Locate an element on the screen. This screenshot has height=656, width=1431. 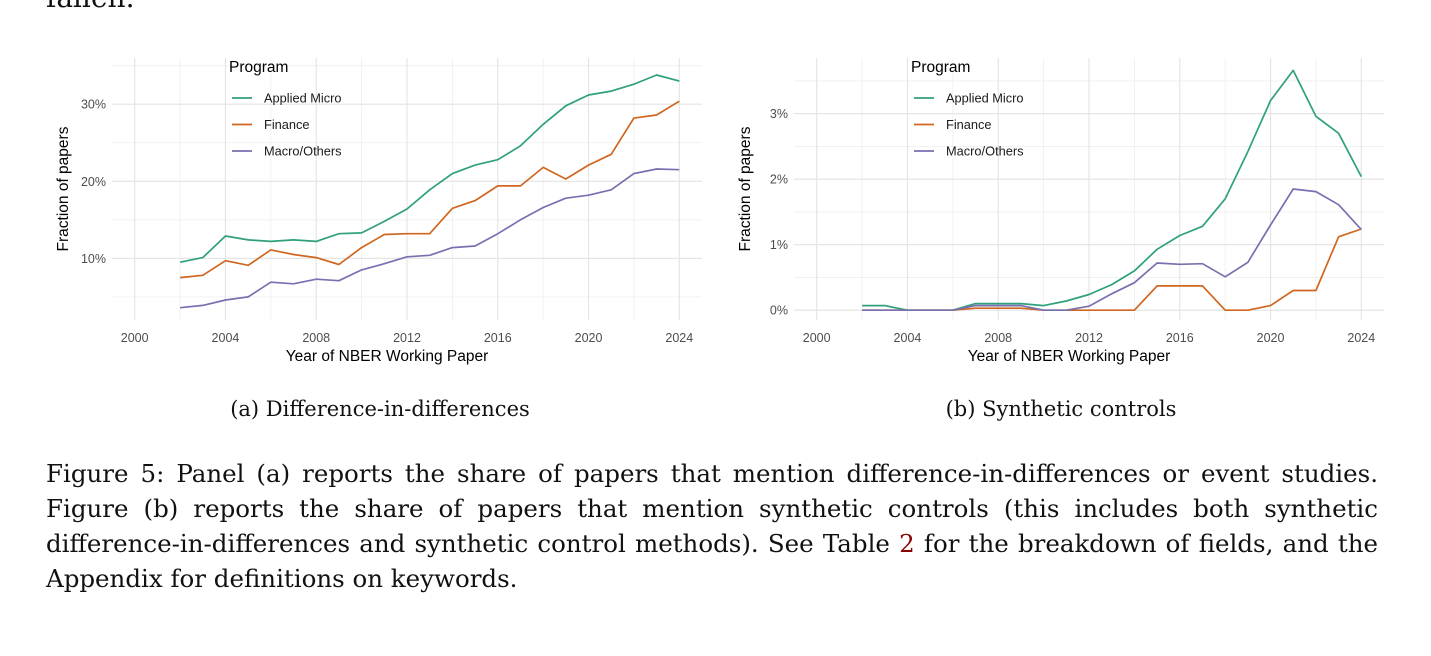
subcaption-a: (a) Difference-in-differences is located at coordinates (380, 409).